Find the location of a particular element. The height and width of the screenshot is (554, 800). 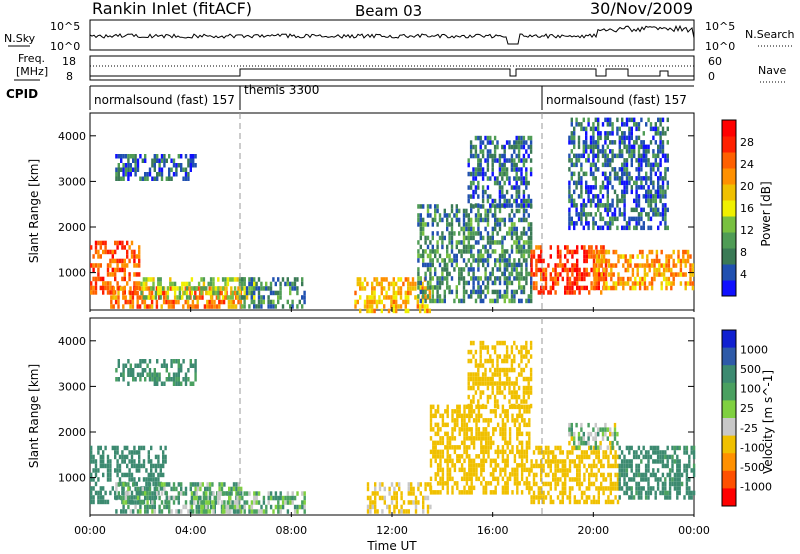

colorbar-swatch is located at coordinates (729, 339).